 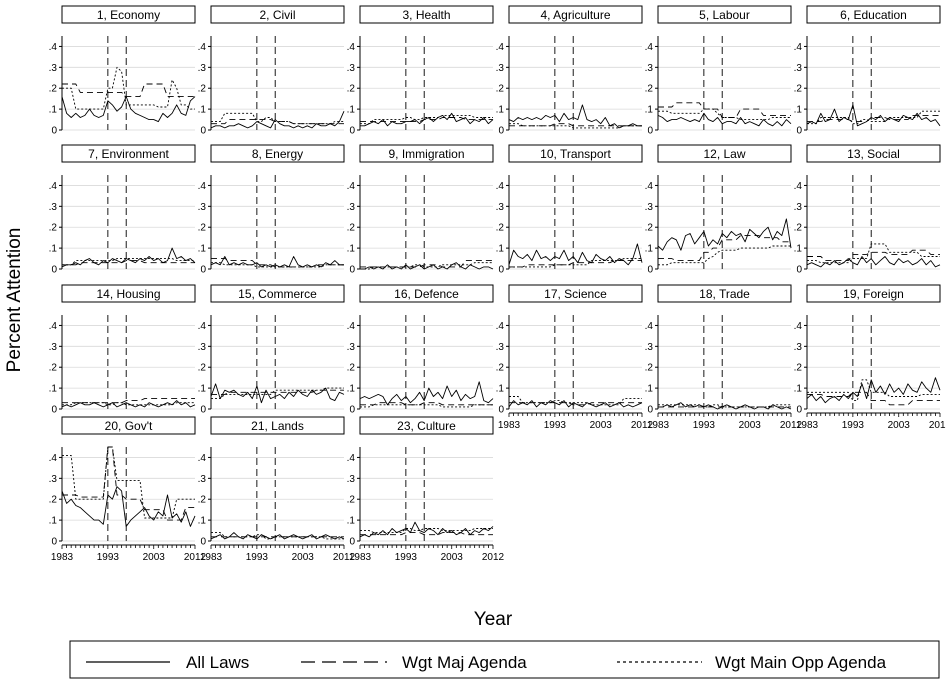 What do you see at coordinates (575, 294) in the screenshot?
I see `panel-title: 17, Science` at bounding box center [575, 294].